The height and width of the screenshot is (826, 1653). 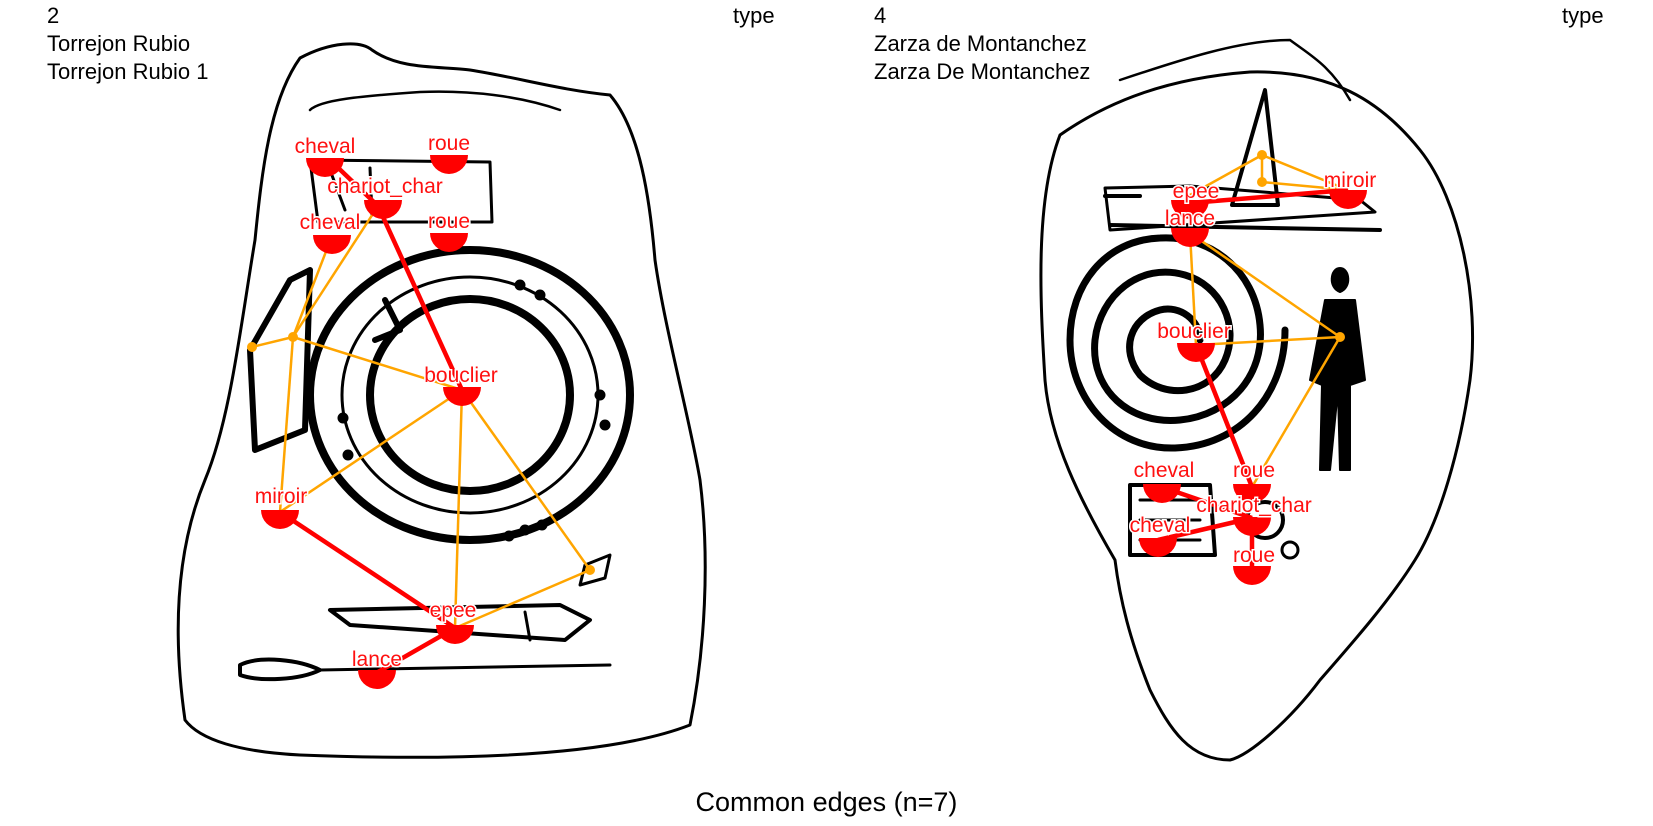 I want to click on other-edges-zarza, so click(x=1268, y=320).